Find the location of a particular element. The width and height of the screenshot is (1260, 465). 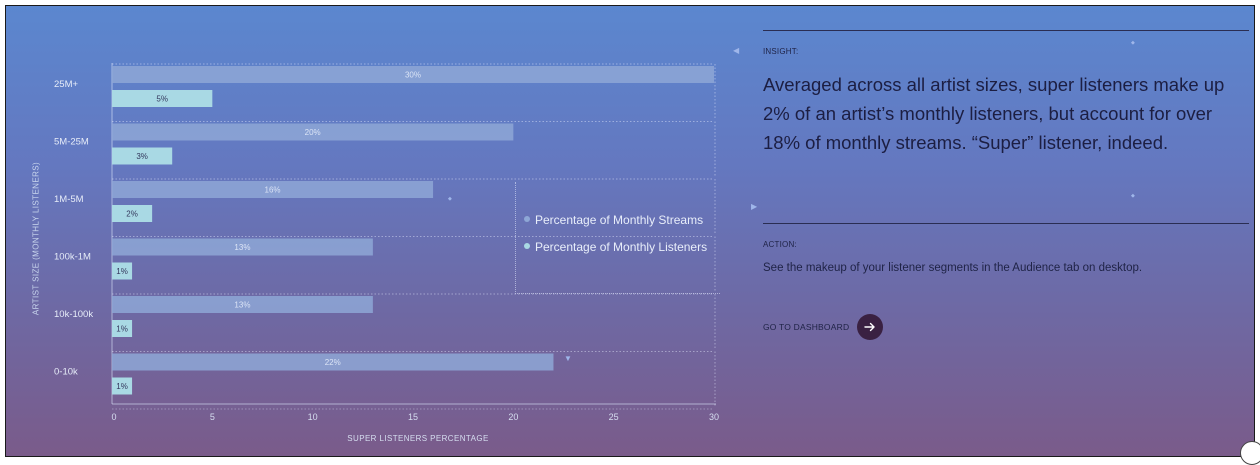

x-tick-label: 5 is located at coordinates (212, 417).